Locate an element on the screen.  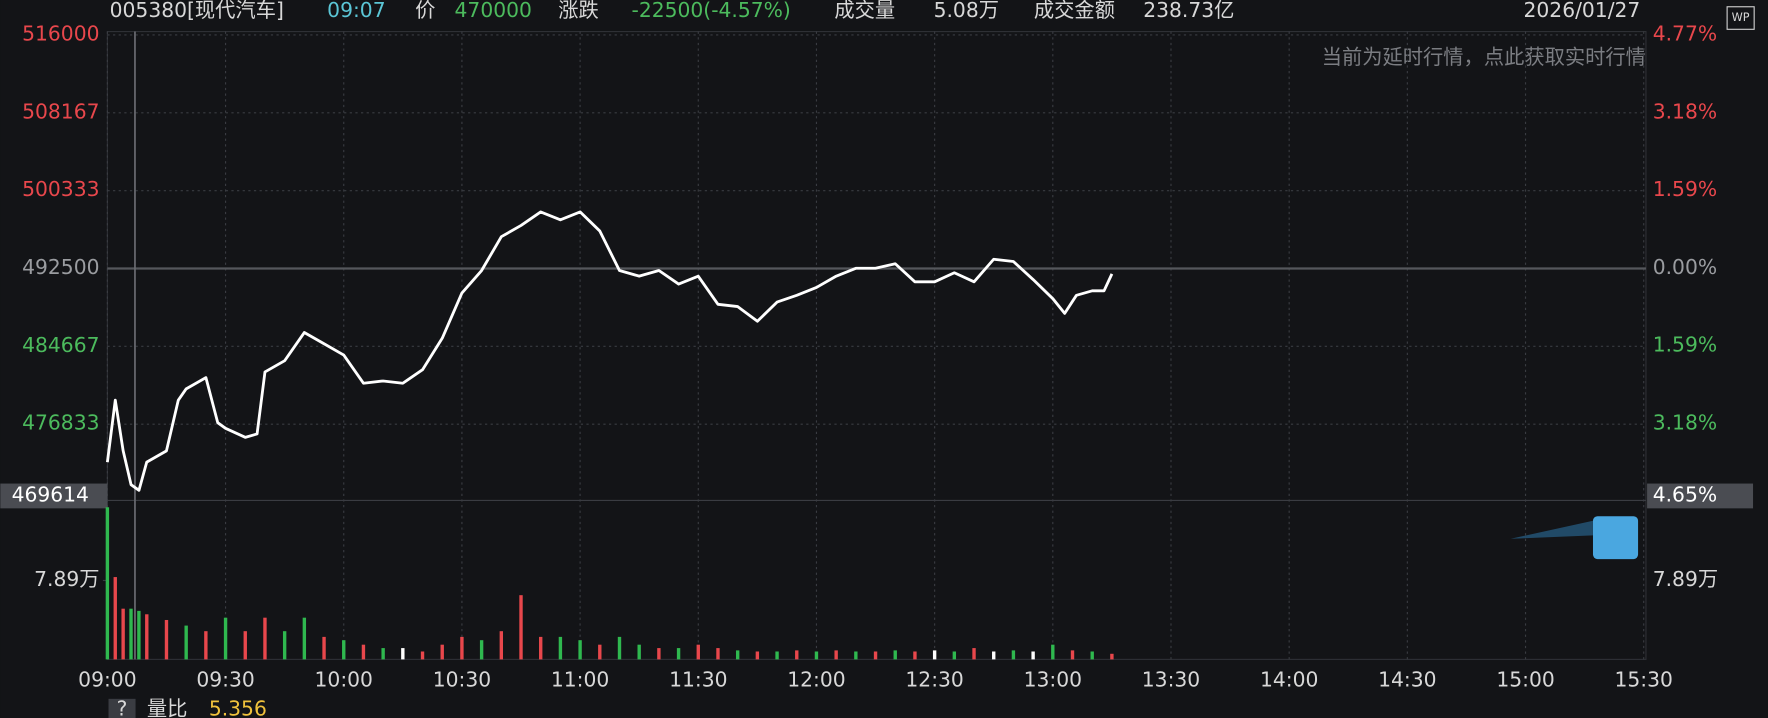
y-tick-label: 7.89万 is located at coordinates (66, 579).